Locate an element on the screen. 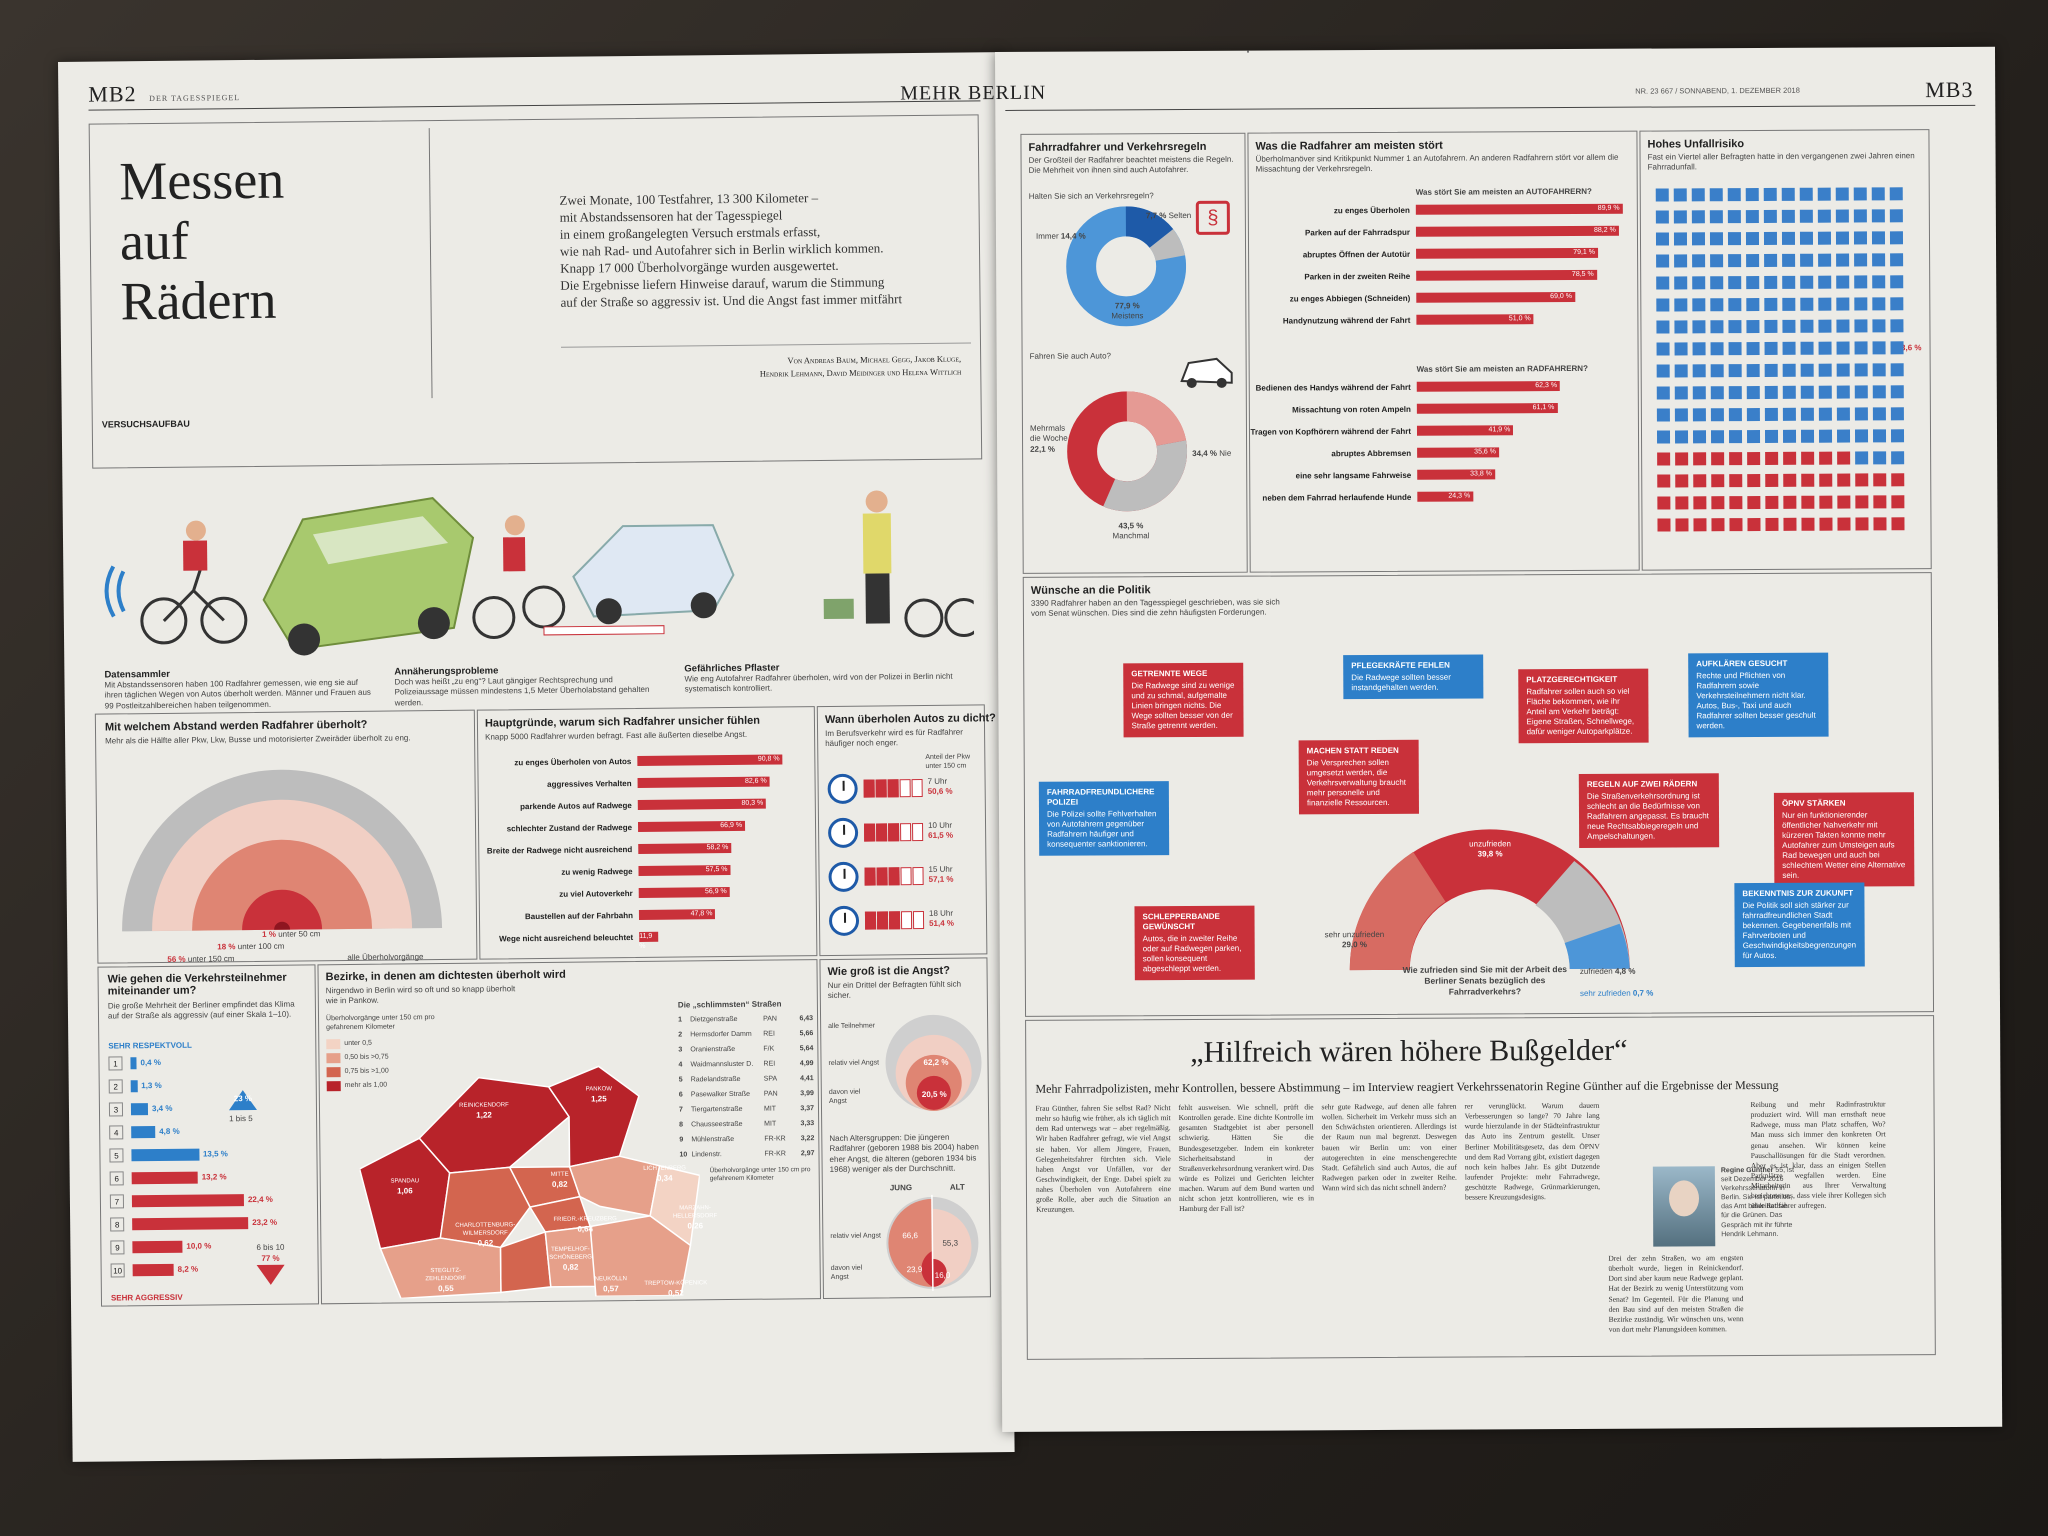 The height and width of the screenshot is (1536, 2048). district-value: 0,82 is located at coordinates (559, 1184).